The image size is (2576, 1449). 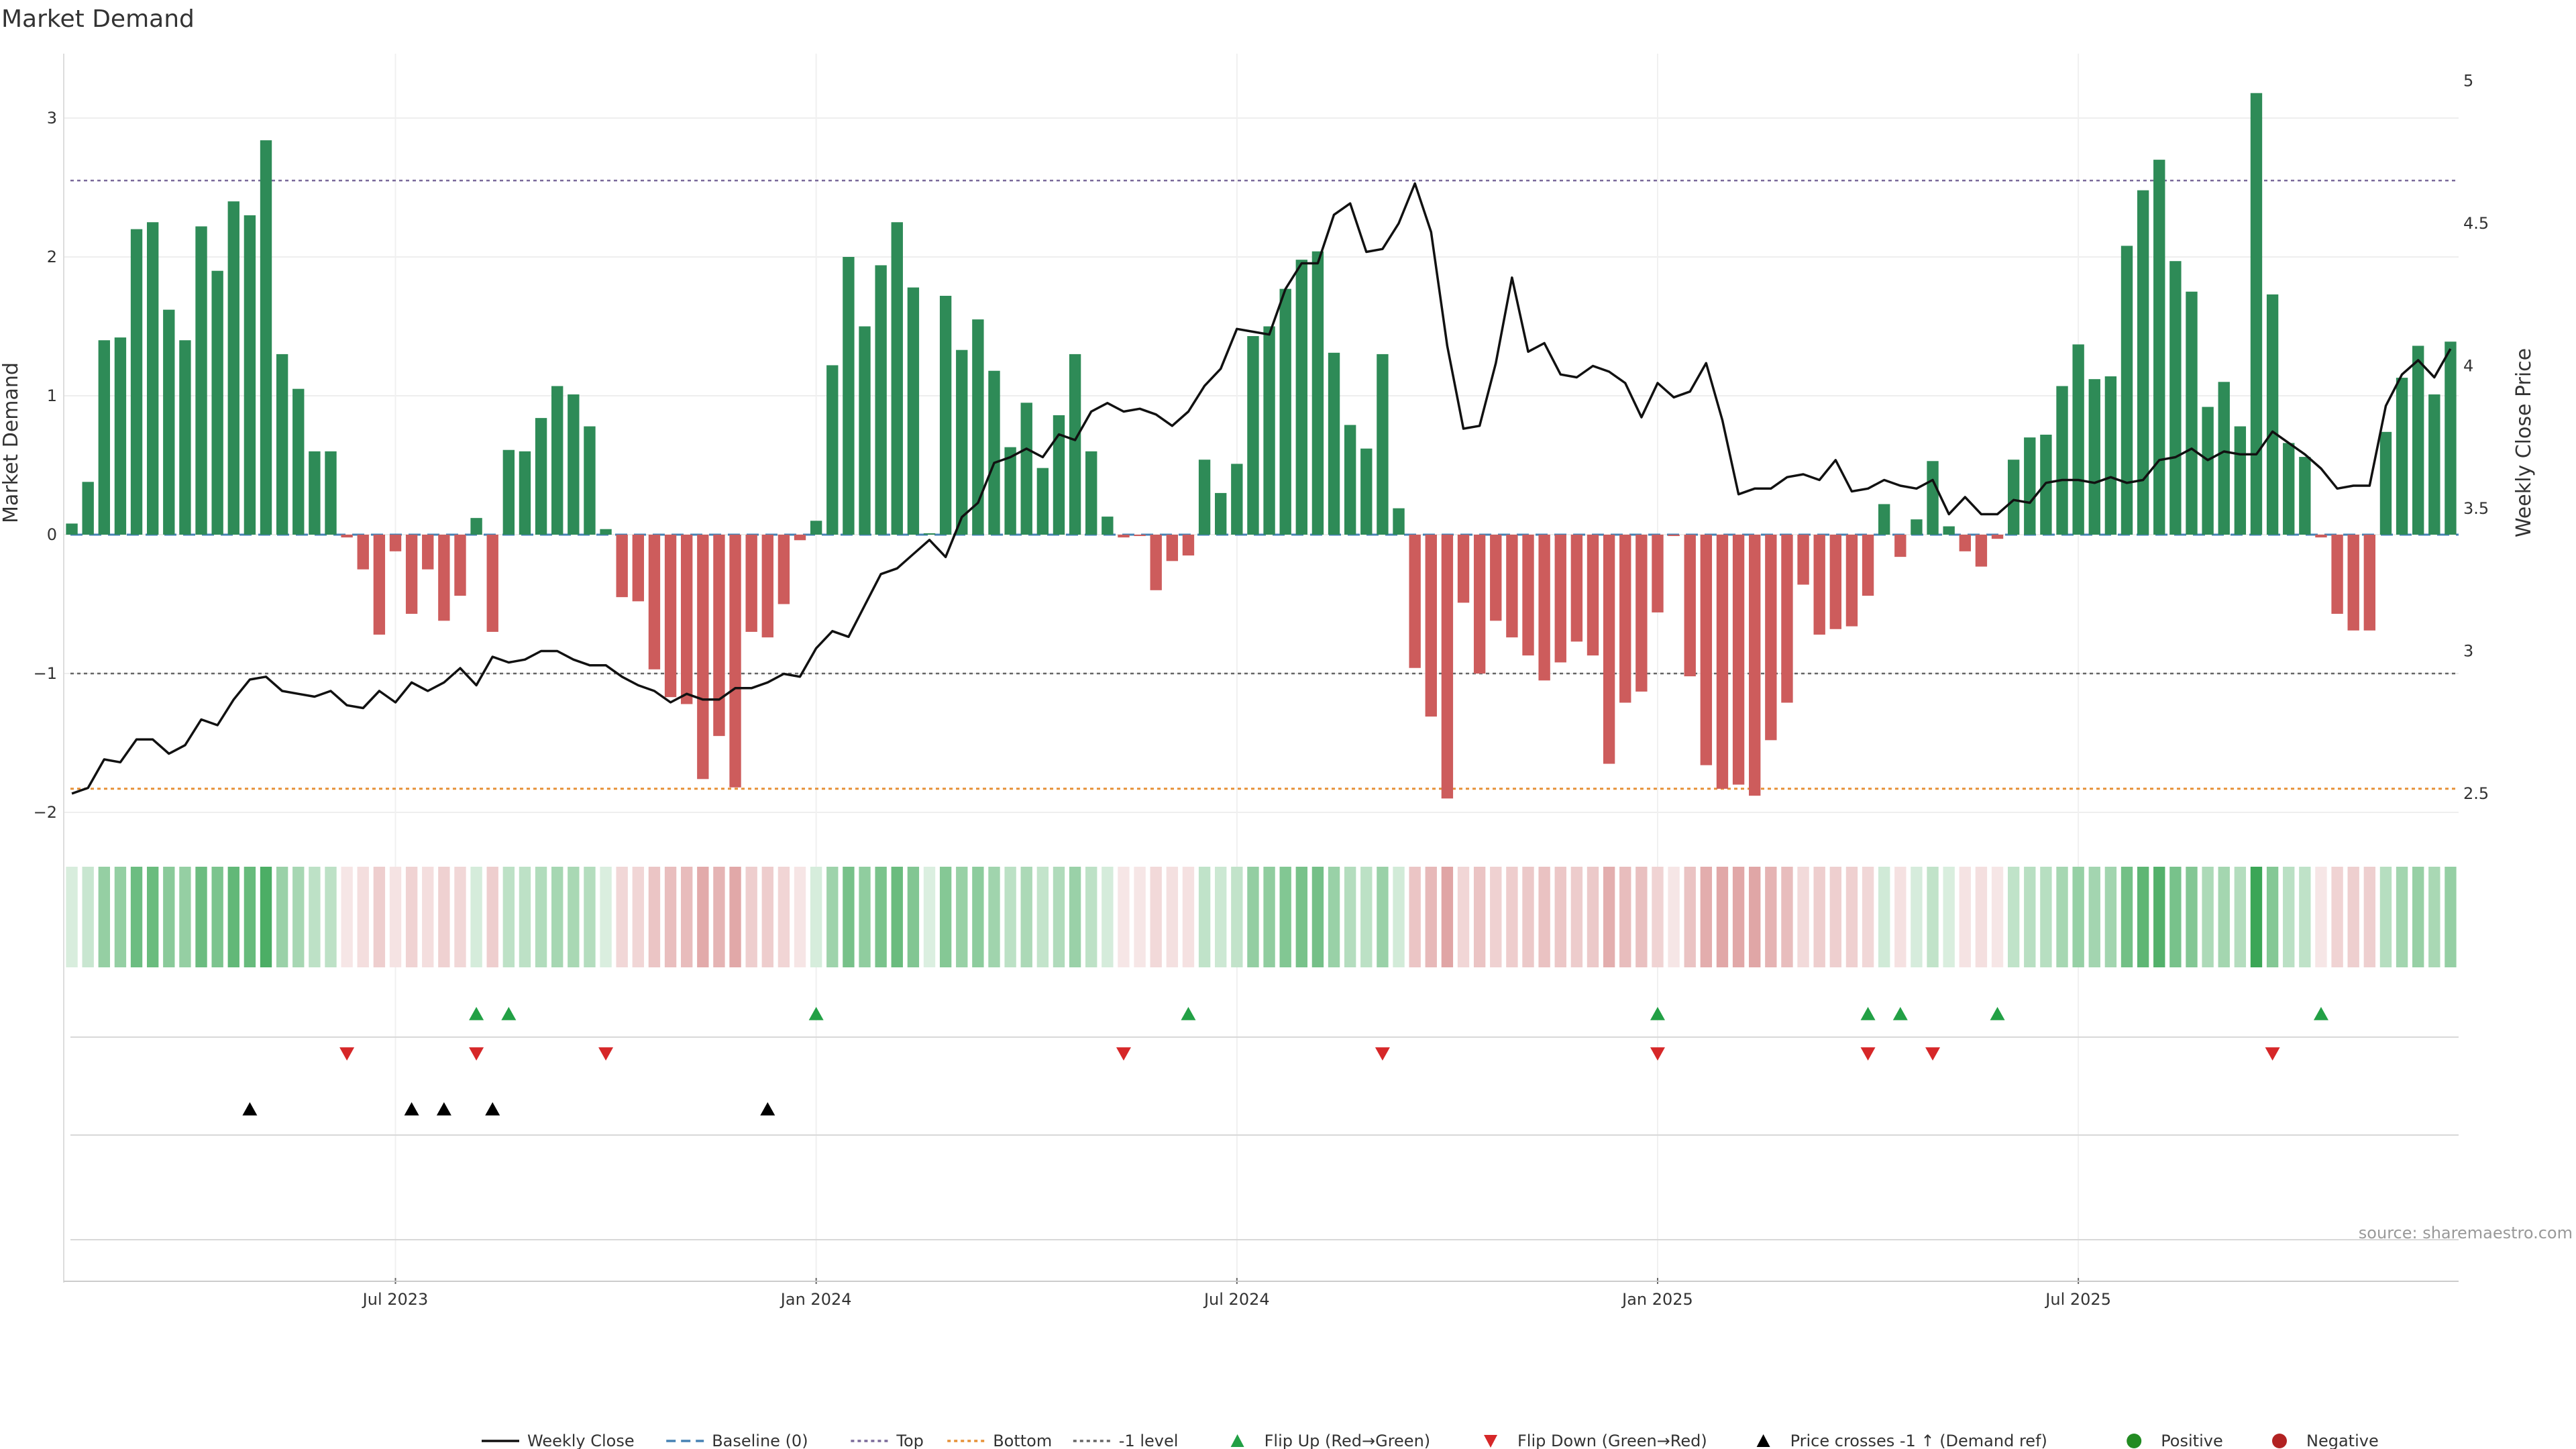 What do you see at coordinates (2468, 81) in the screenshot?
I see `y2-tick-label: 5` at bounding box center [2468, 81].